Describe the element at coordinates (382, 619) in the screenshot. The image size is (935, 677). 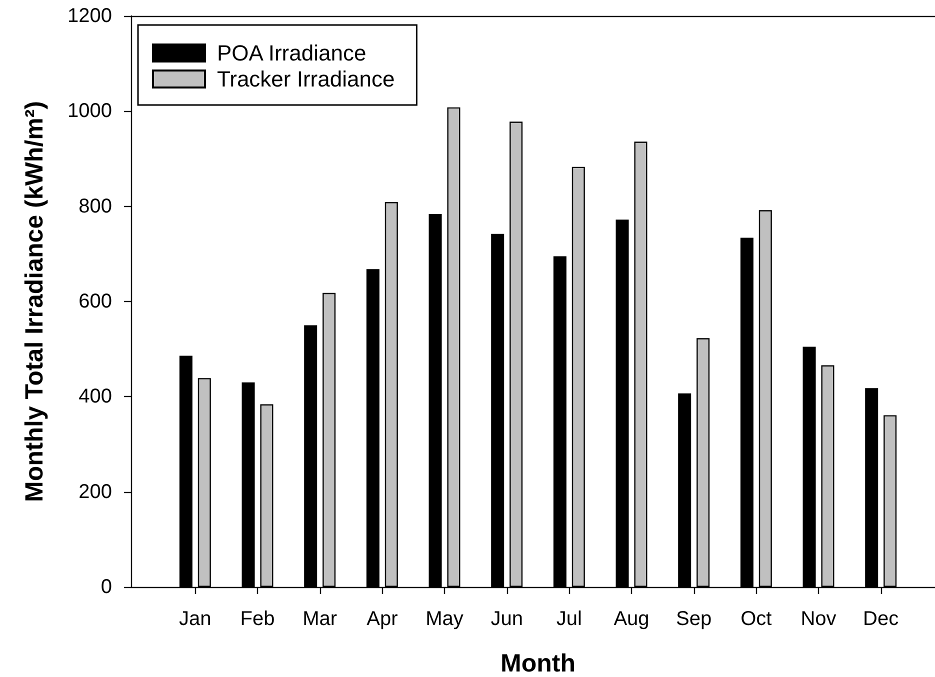
I see `x-tick-label: Apr` at that location.